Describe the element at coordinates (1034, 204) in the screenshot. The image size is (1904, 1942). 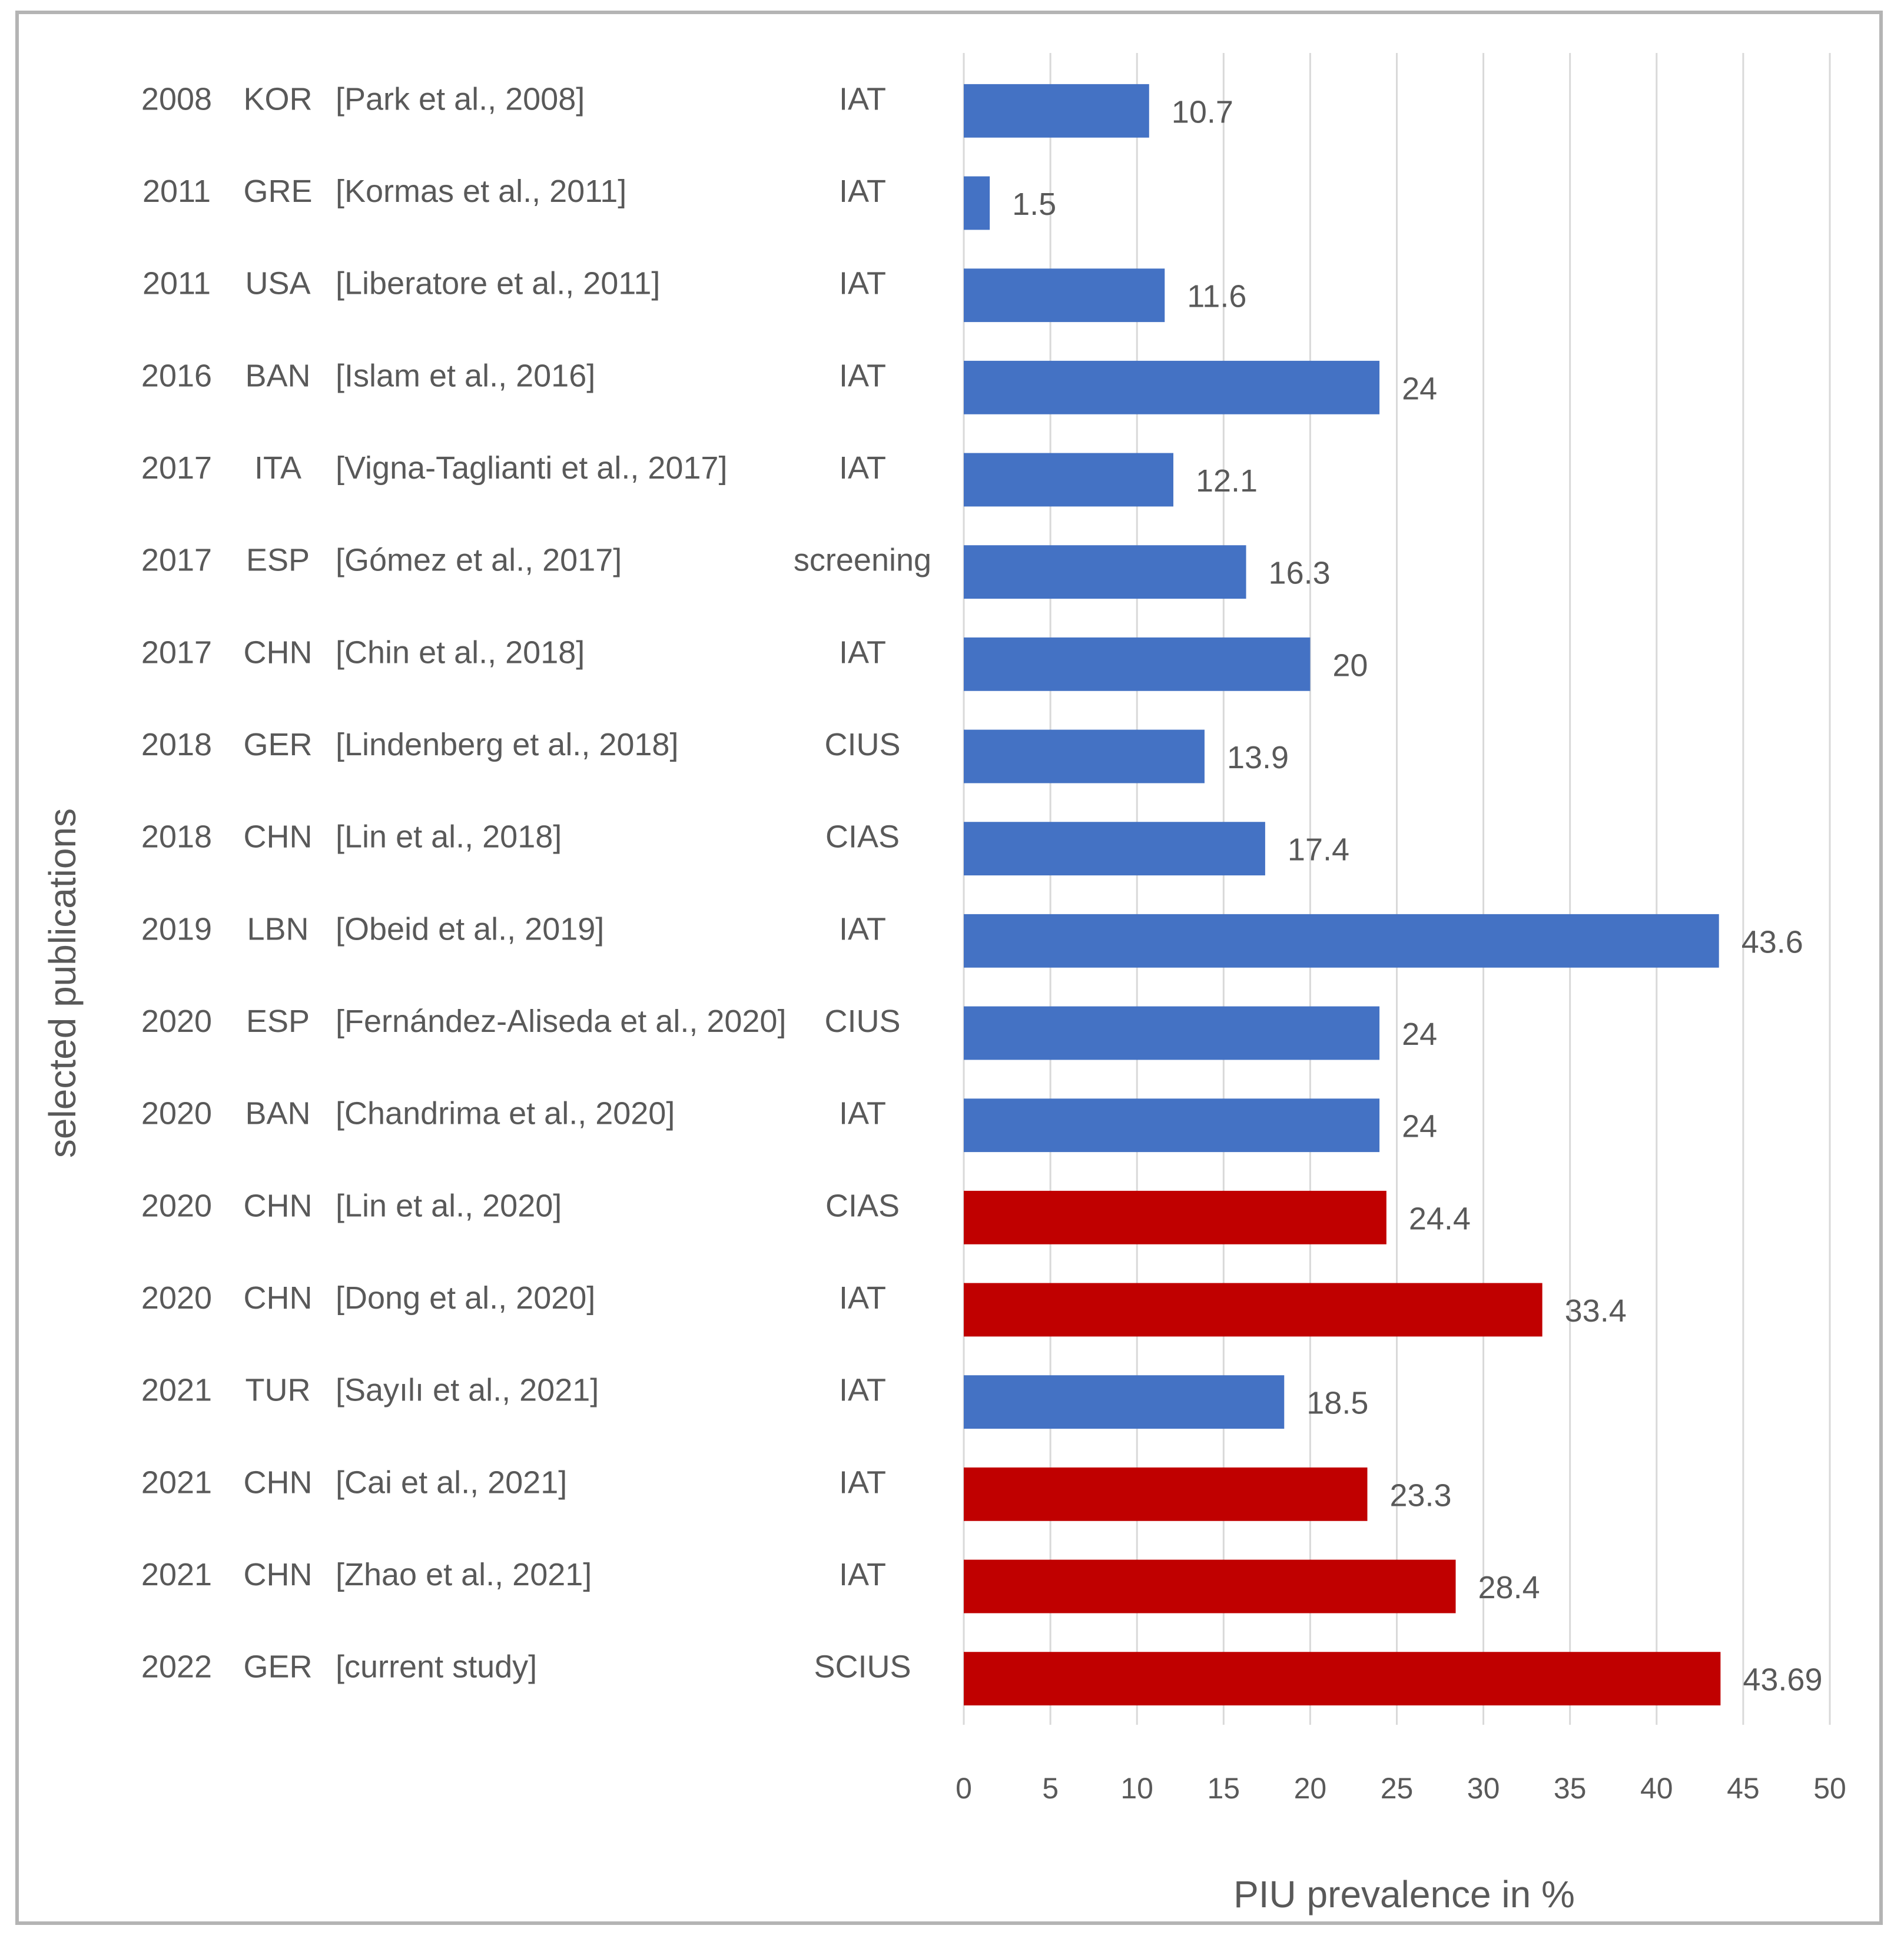
I see `value-label-1: 1.5` at that location.